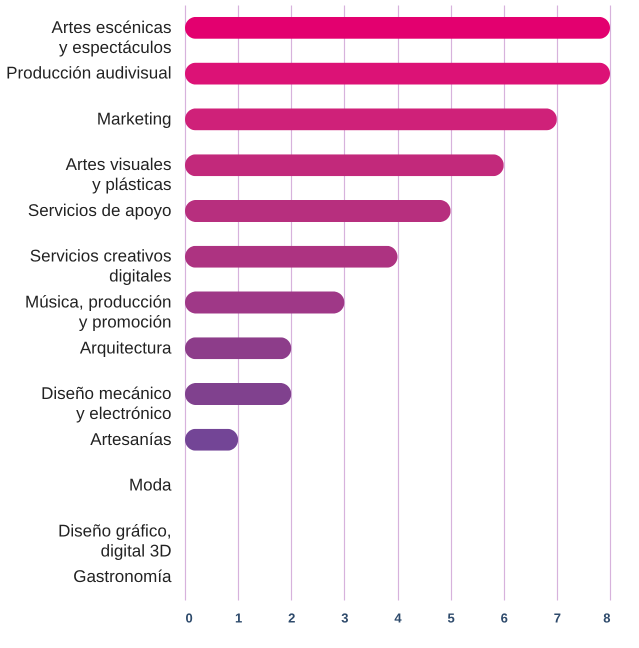 The width and height of the screenshot is (639, 648). Describe the element at coordinates (292, 618) in the screenshot. I see `x-tick-label: 2` at that location.